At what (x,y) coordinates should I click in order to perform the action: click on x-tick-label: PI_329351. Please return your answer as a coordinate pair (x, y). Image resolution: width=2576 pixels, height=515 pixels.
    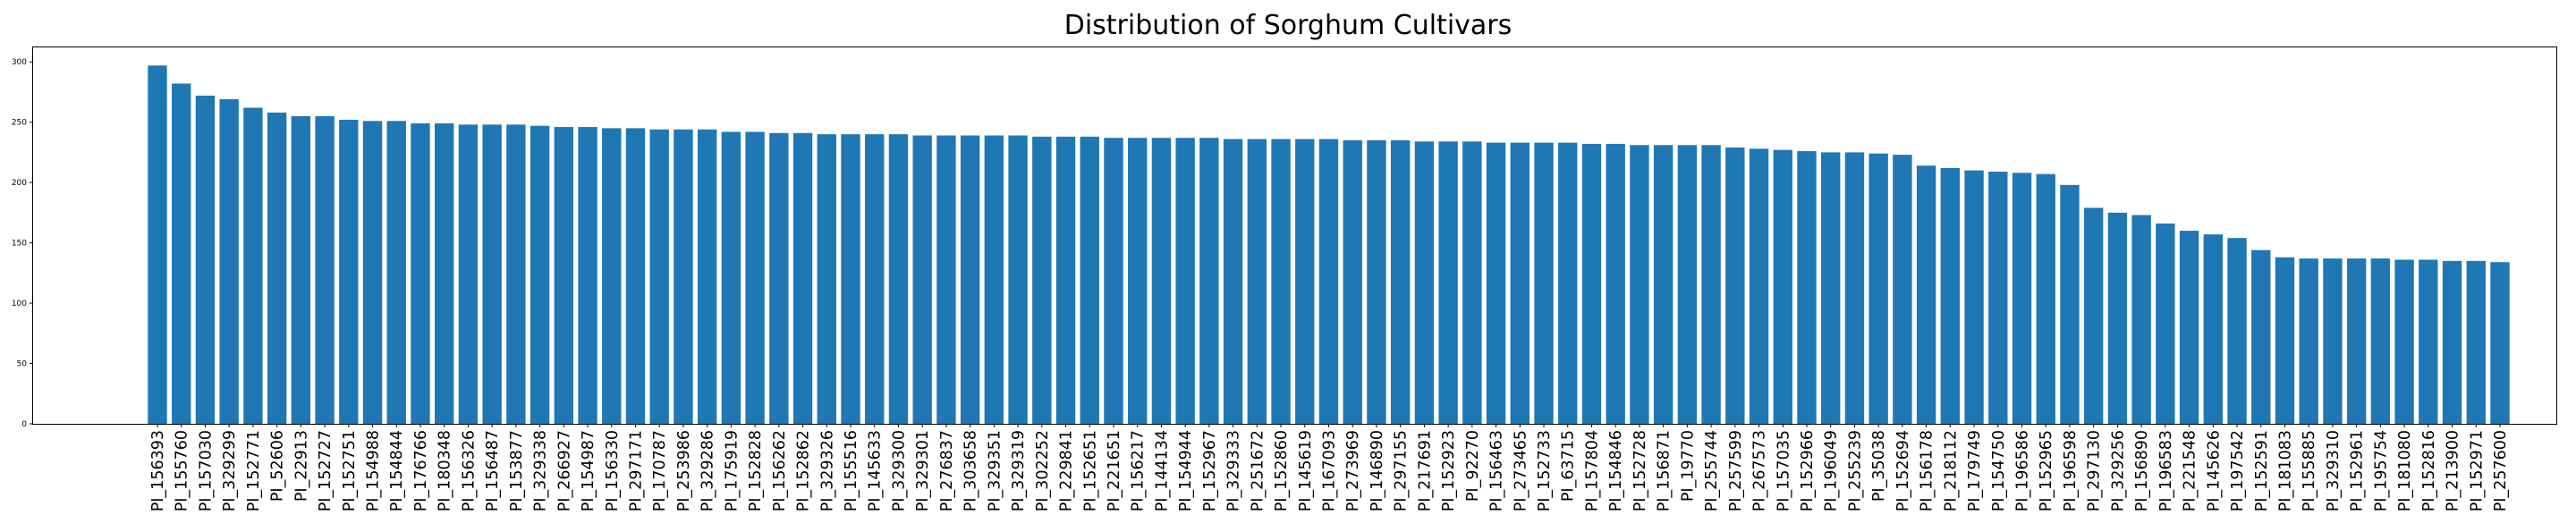
    Looking at the image, I should click on (995, 471).